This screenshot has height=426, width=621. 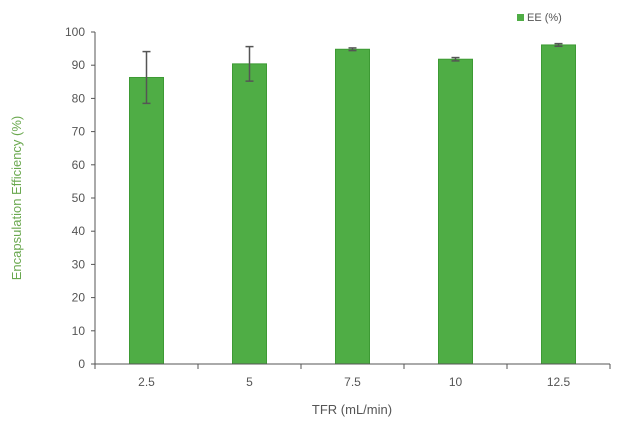 What do you see at coordinates (75, 32) in the screenshot?
I see `y-tick-label: 100` at bounding box center [75, 32].